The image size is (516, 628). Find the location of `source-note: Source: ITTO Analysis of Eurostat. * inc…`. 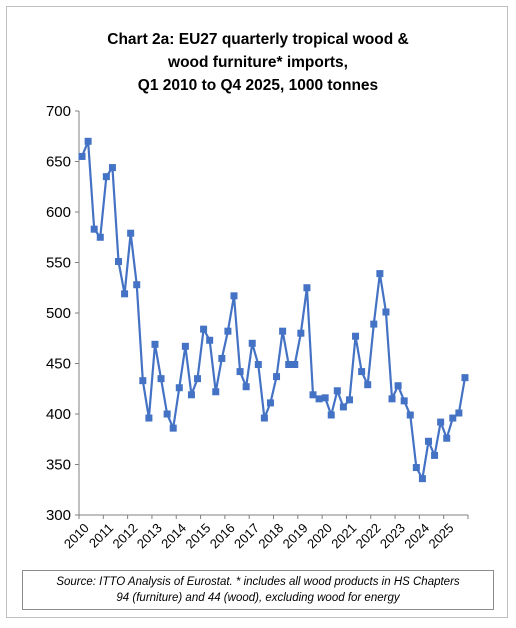

source-note: Source: ITTO Analysis of Eurostat. * inc… is located at coordinates (258, 590).